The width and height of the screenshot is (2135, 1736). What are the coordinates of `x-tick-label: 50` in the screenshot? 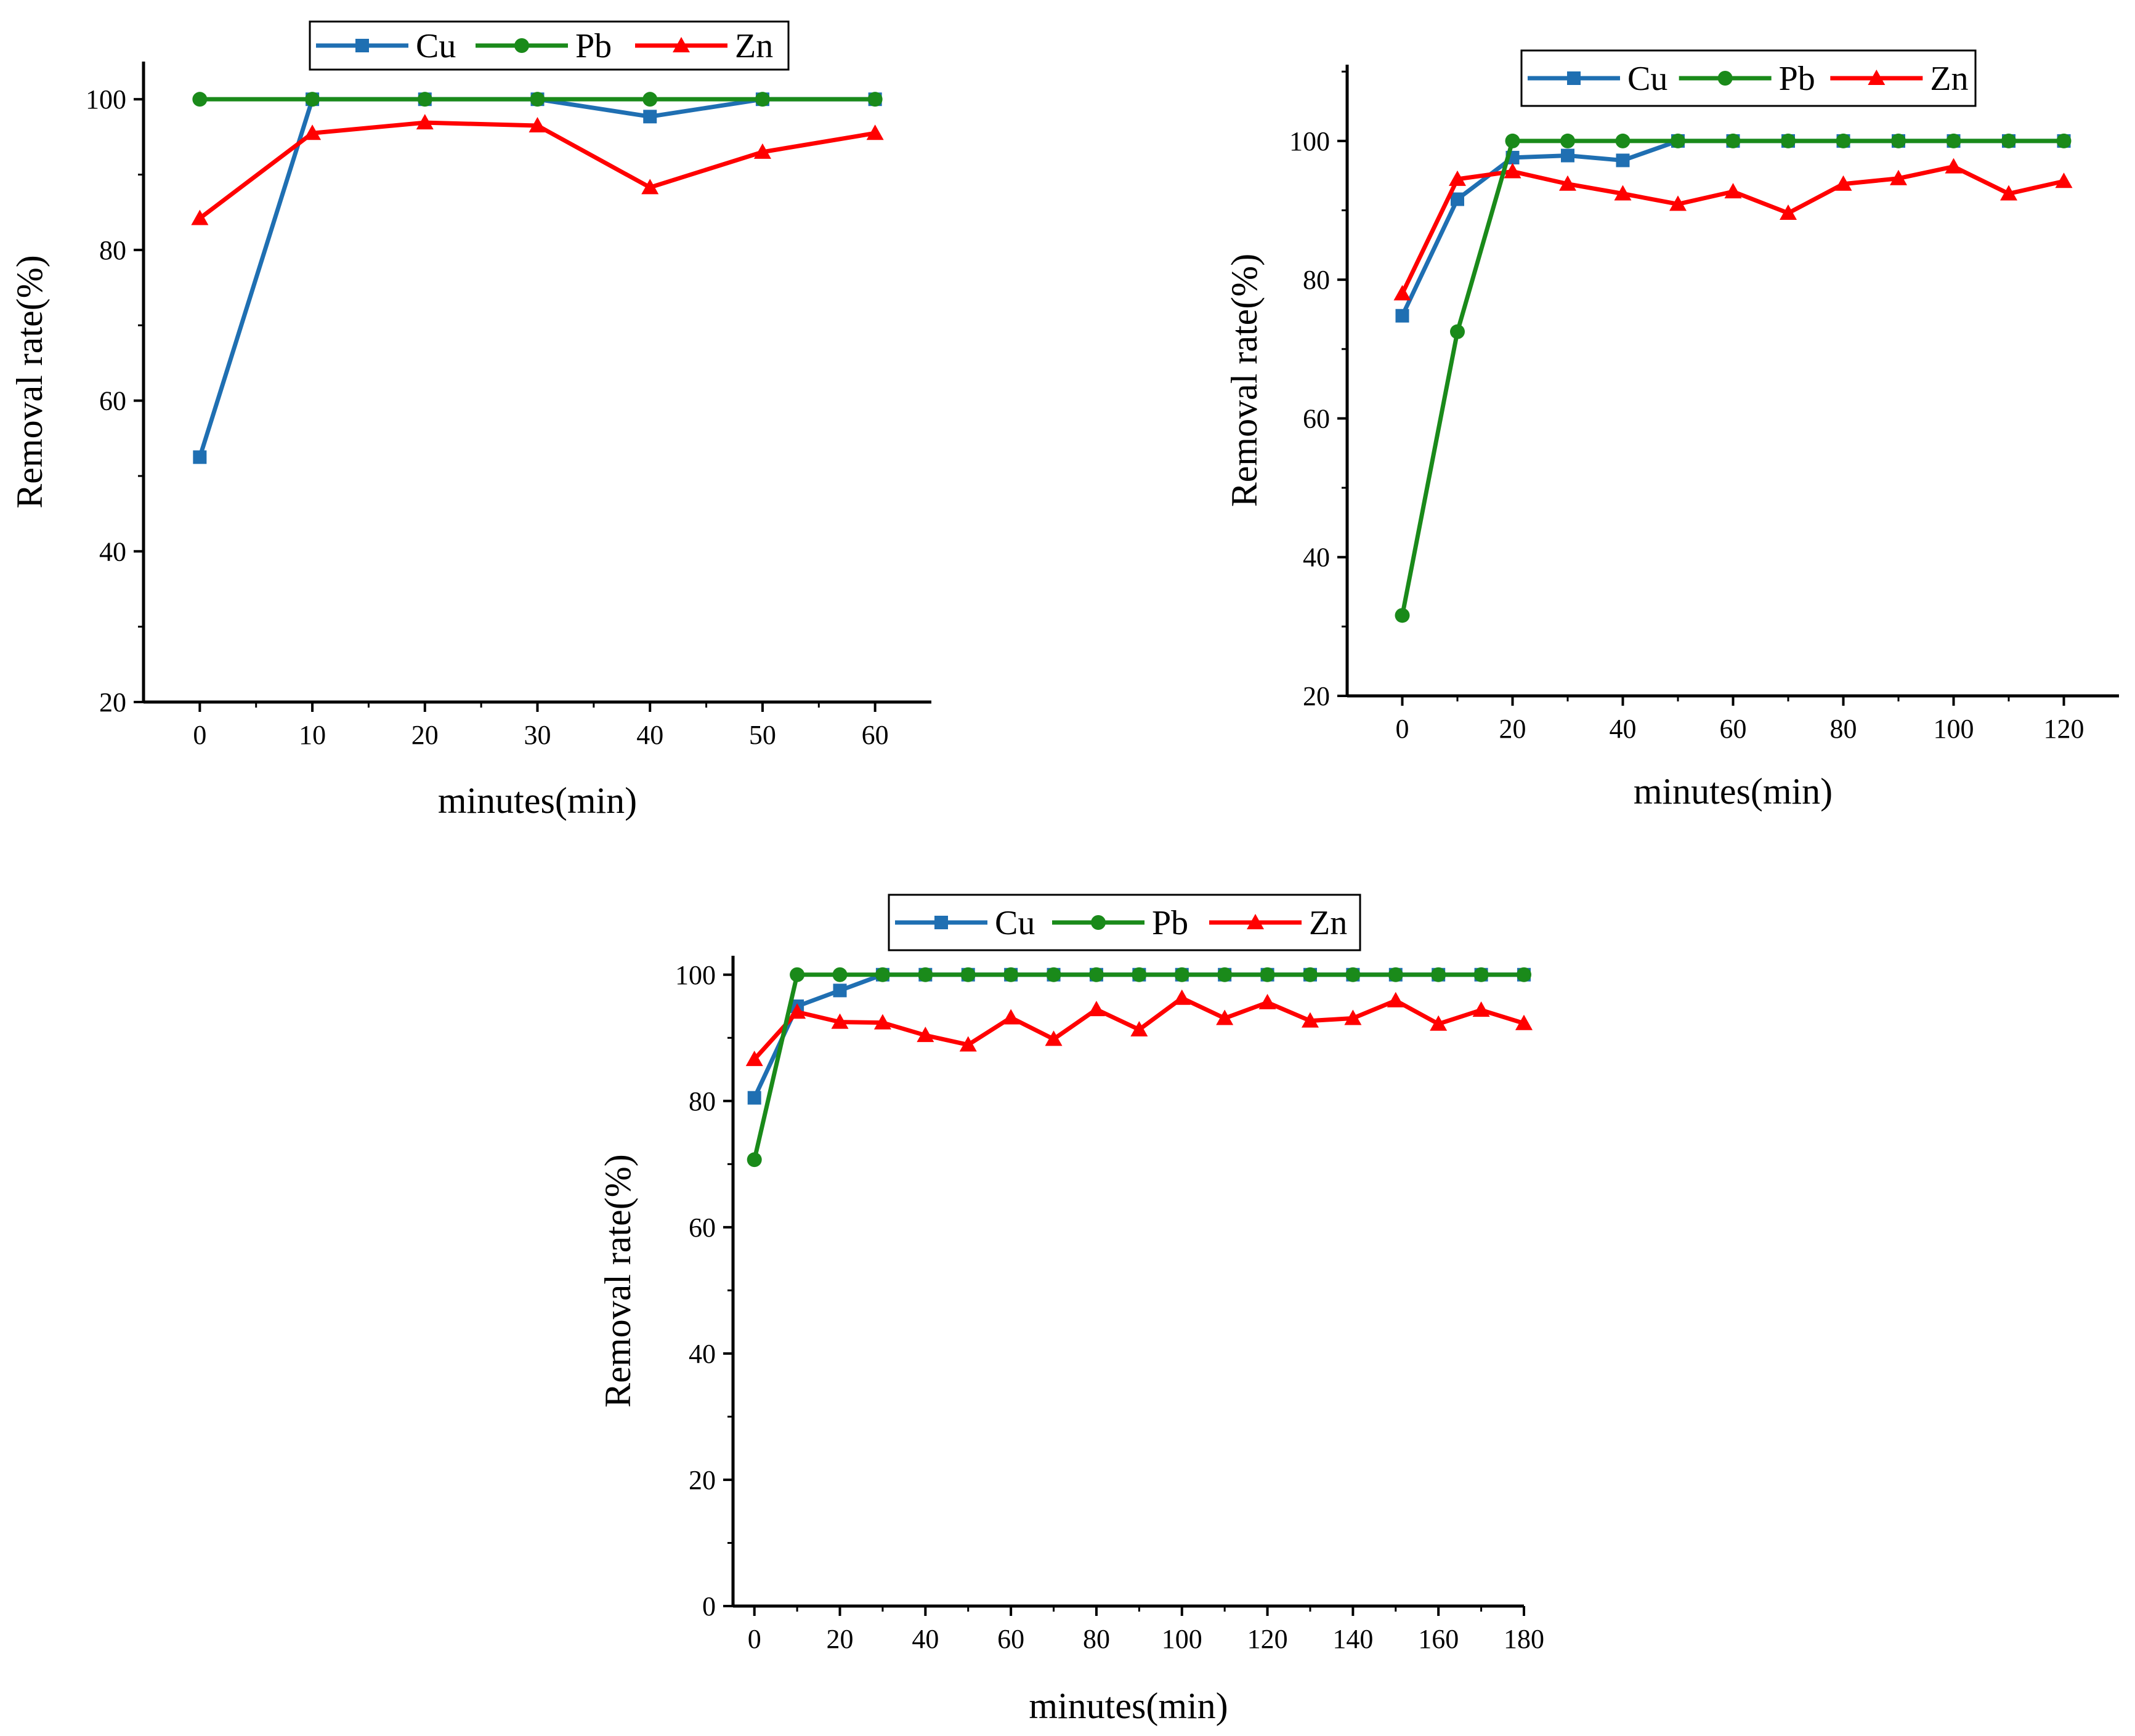 It's located at (762, 735).